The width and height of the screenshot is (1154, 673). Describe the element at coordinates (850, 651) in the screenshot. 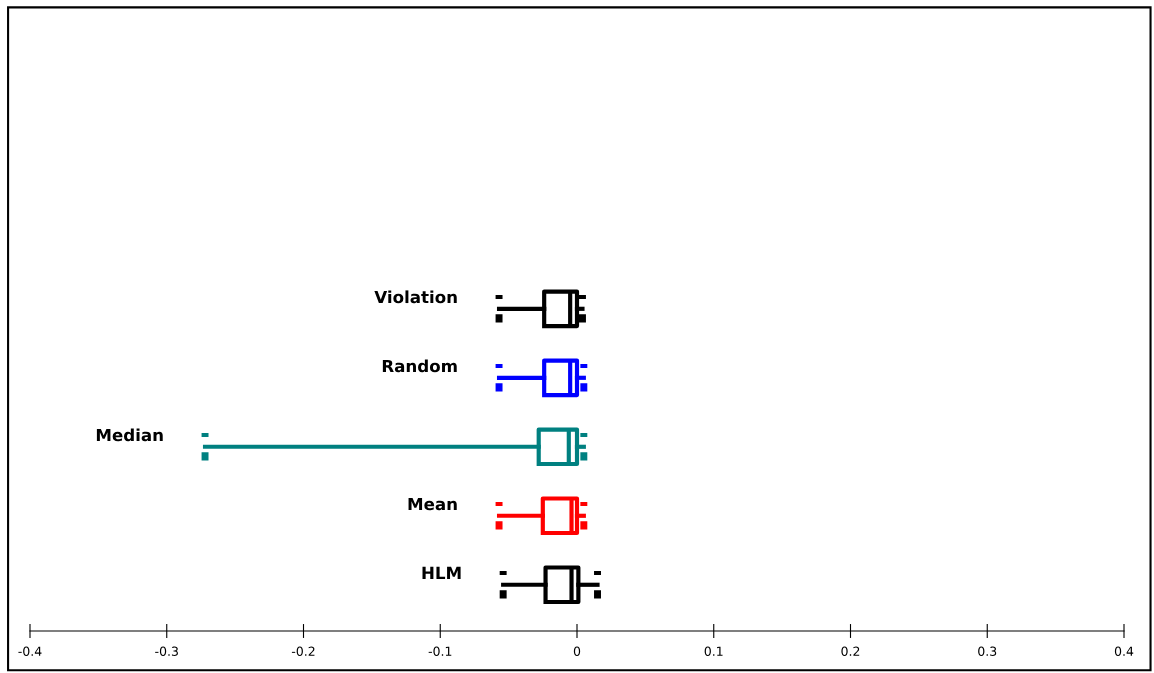

I see `x-tick-label: 0.2` at that location.